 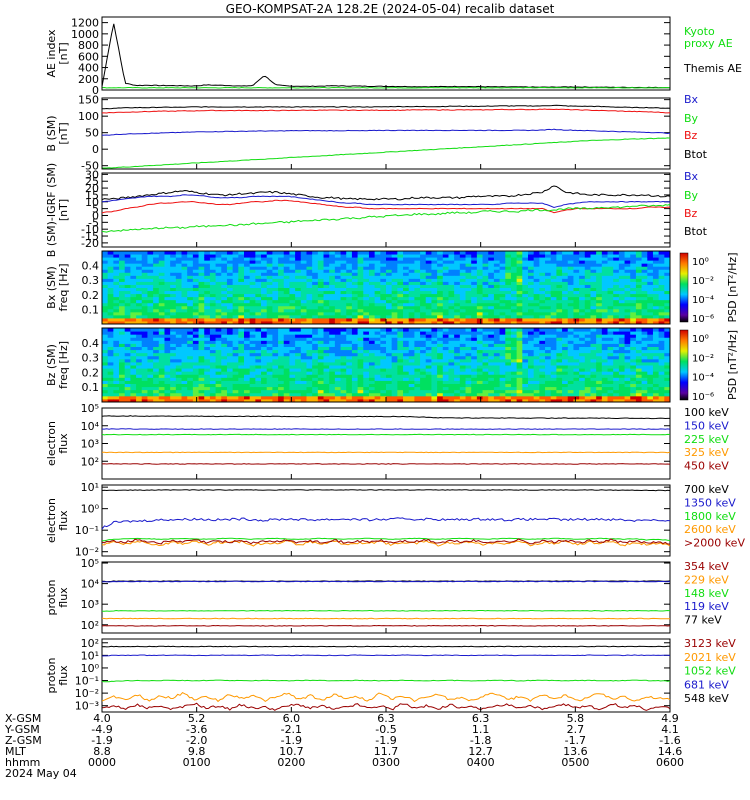 I want to click on spectrogram, so click(x=386, y=365).